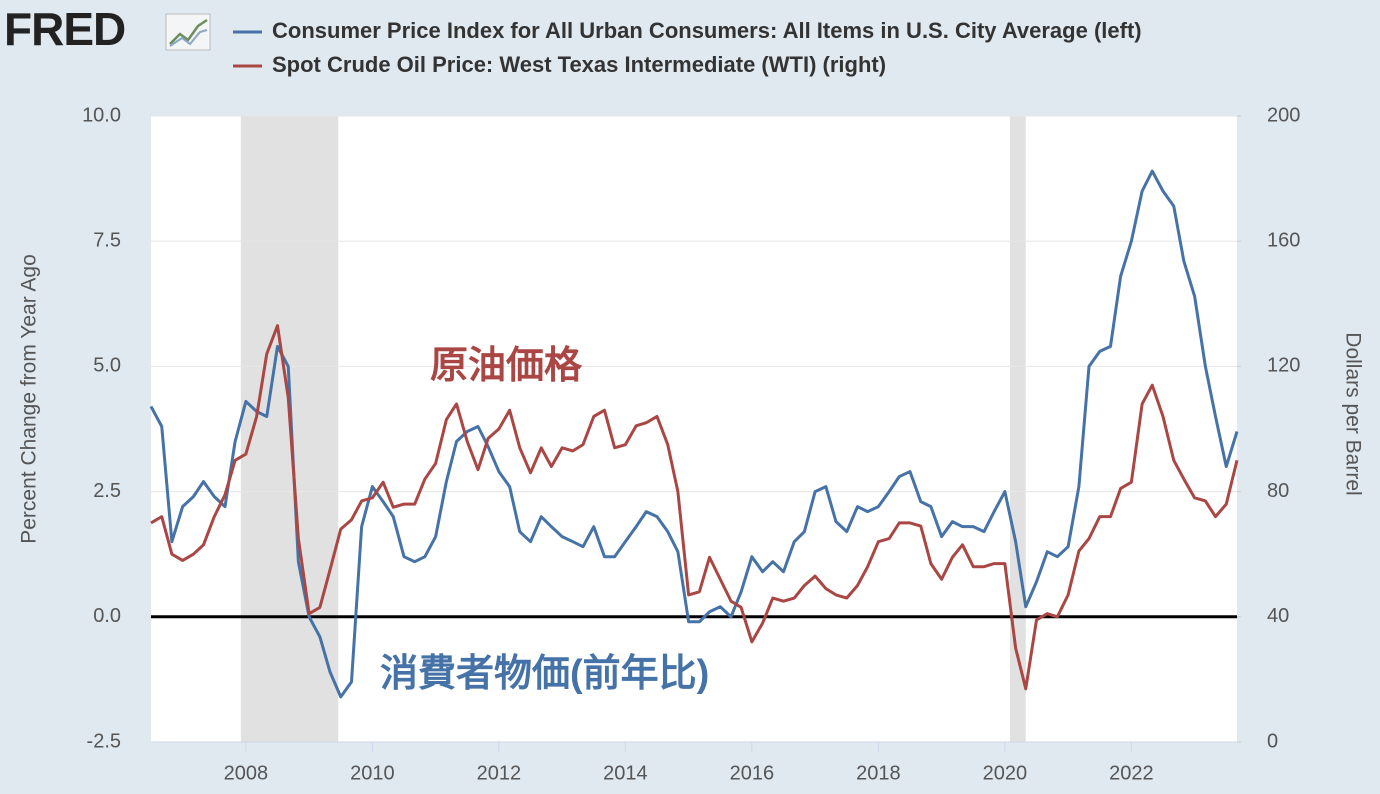 This screenshot has width=1380, height=794. I want to click on y-tick-label: -2.5, so click(104, 741).